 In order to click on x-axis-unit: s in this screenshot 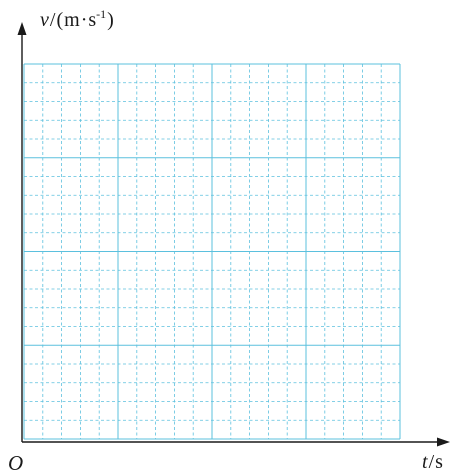, I will do `click(439, 462)`.